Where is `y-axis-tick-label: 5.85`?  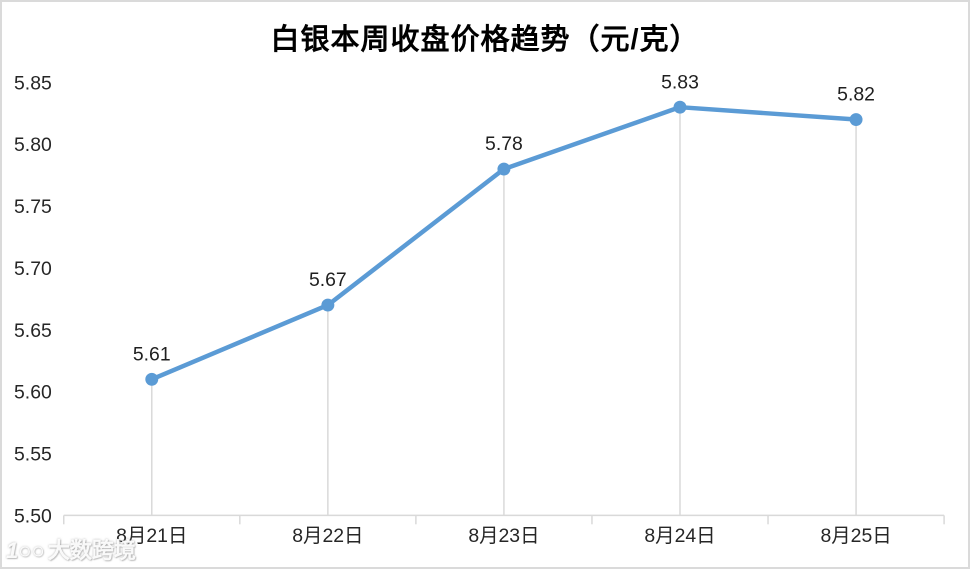
y-axis-tick-label: 5.85 is located at coordinates (33, 83).